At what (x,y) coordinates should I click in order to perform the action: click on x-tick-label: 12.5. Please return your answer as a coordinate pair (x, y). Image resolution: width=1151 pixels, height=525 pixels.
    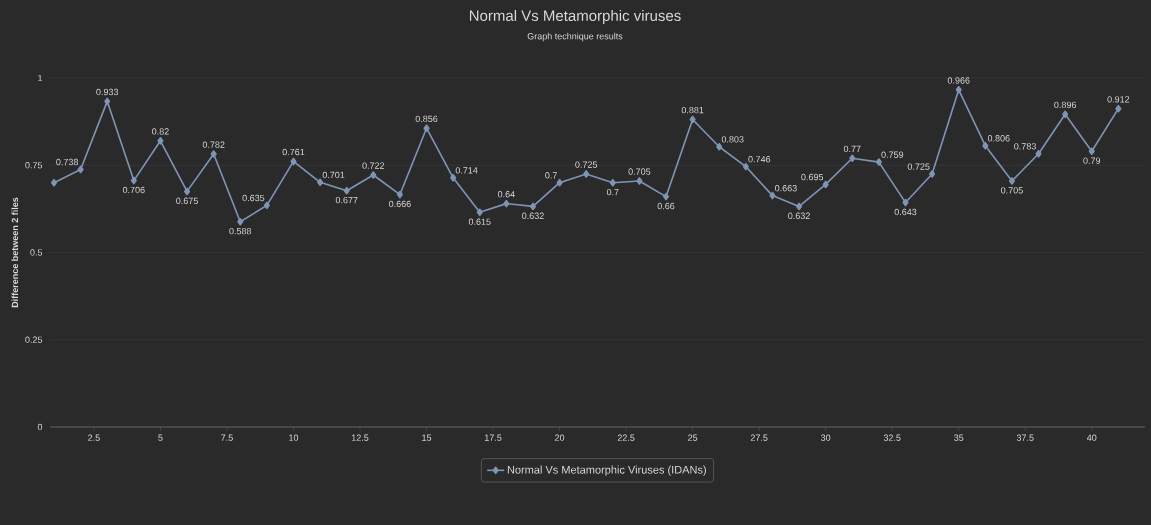
    Looking at the image, I should click on (360, 437).